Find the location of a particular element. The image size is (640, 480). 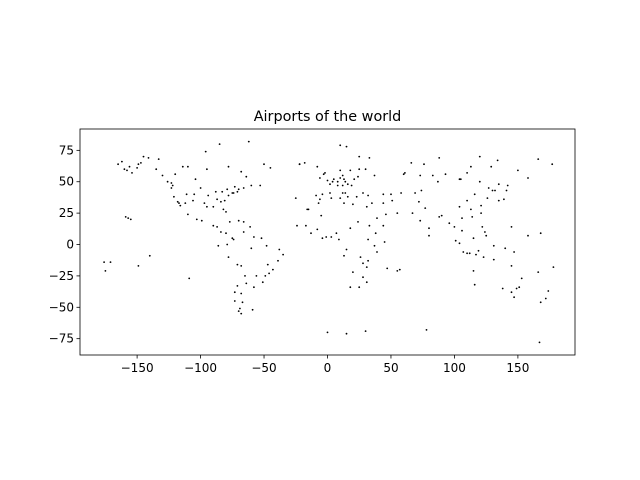

x-tick-label: 100 is located at coordinates (454, 368).